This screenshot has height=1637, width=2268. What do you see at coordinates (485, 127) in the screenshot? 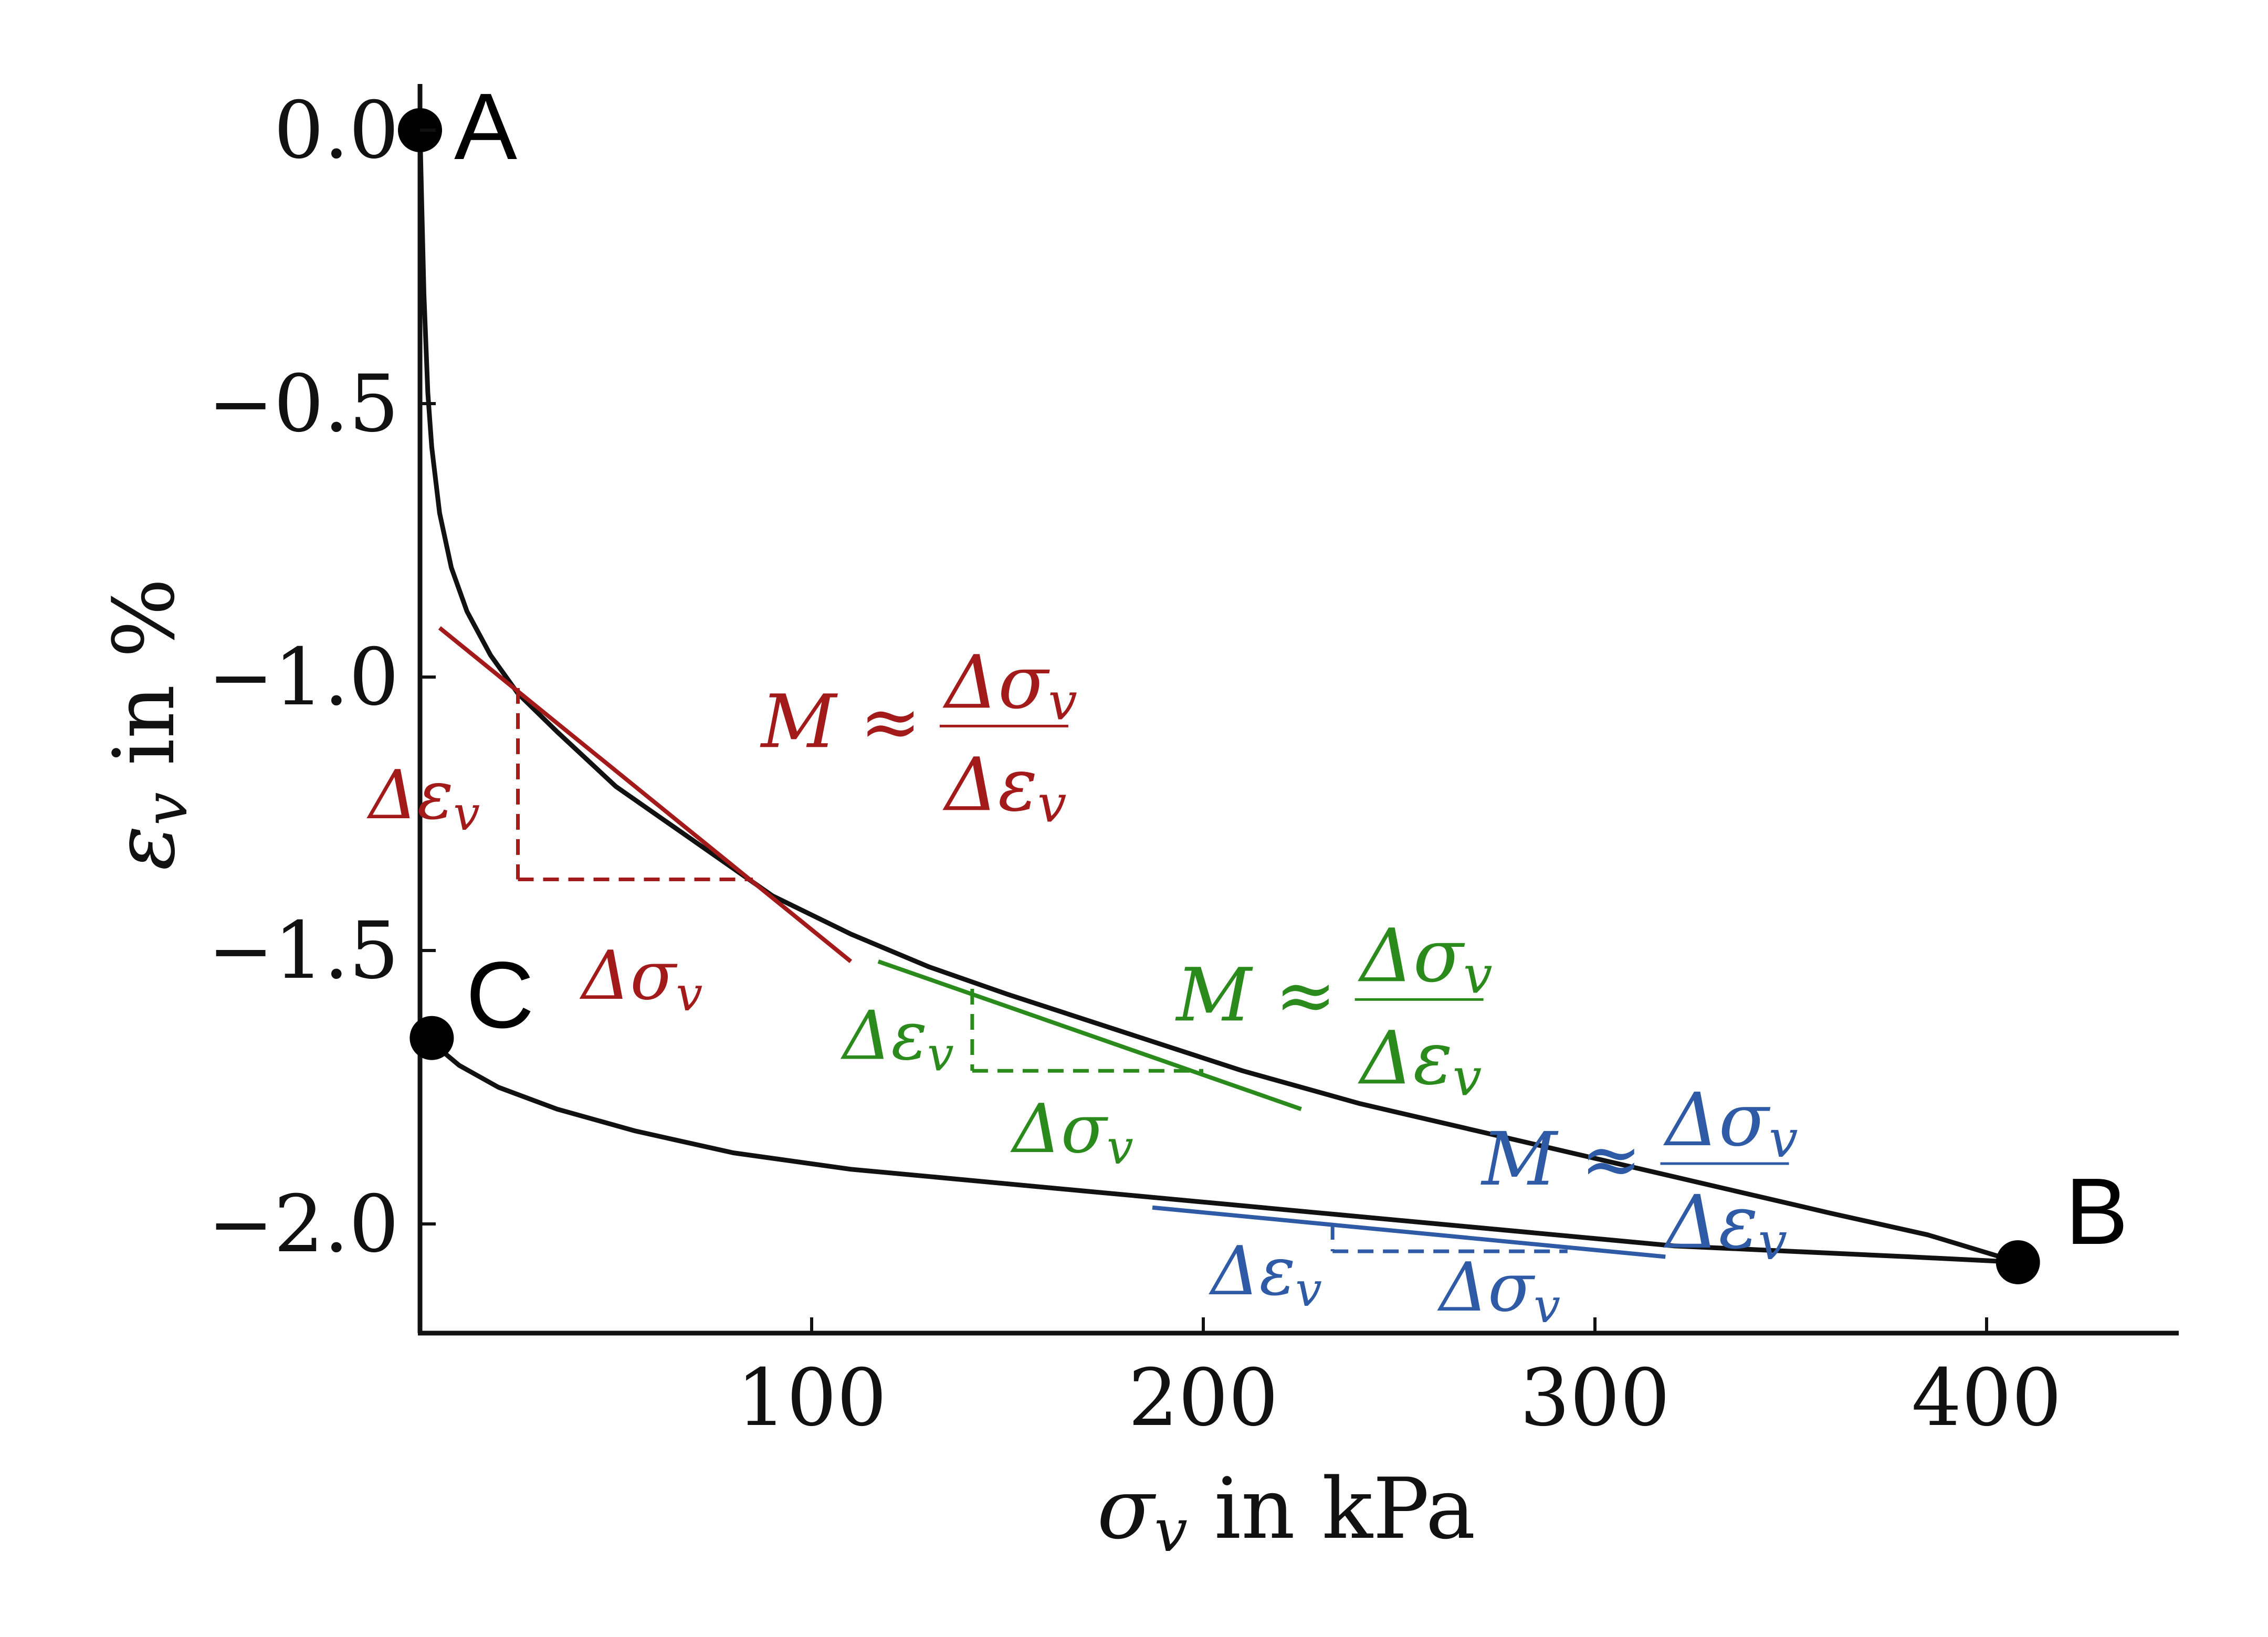
I see `point-label-a: A` at bounding box center [485, 127].